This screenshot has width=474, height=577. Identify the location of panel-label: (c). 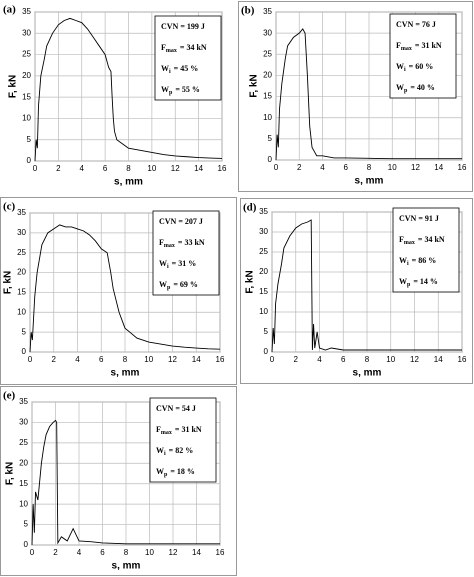
(9, 207).